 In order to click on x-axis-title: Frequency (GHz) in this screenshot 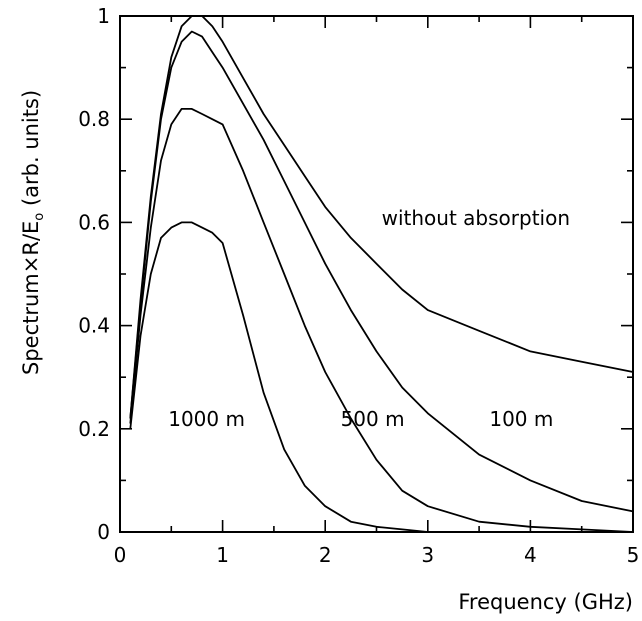, I will do `click(545, 602)`.